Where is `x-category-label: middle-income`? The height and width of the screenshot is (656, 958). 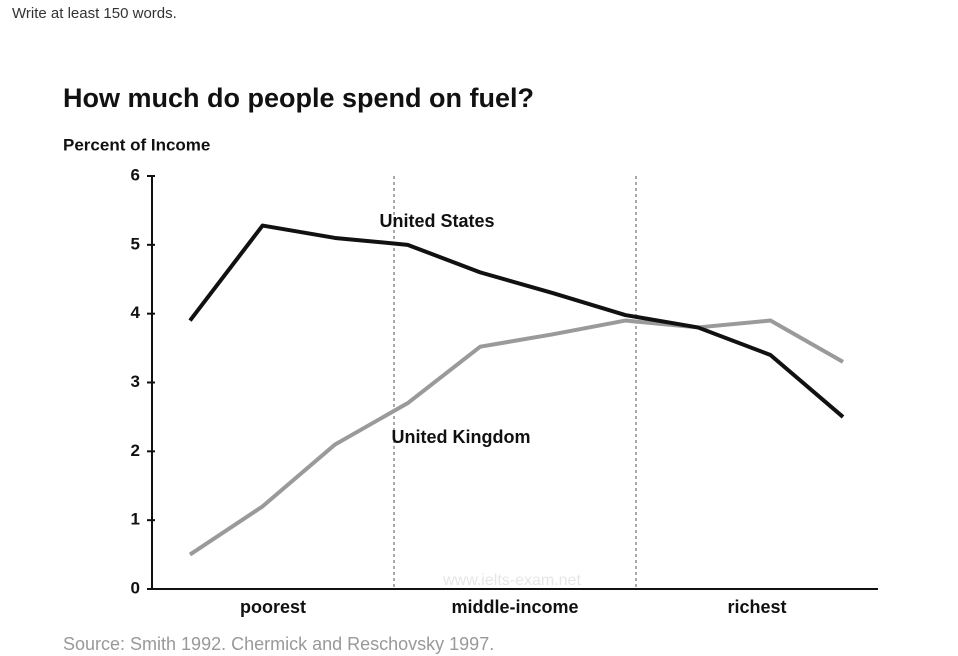
x-category-label: middle-income is located at coordinates (514, 607).